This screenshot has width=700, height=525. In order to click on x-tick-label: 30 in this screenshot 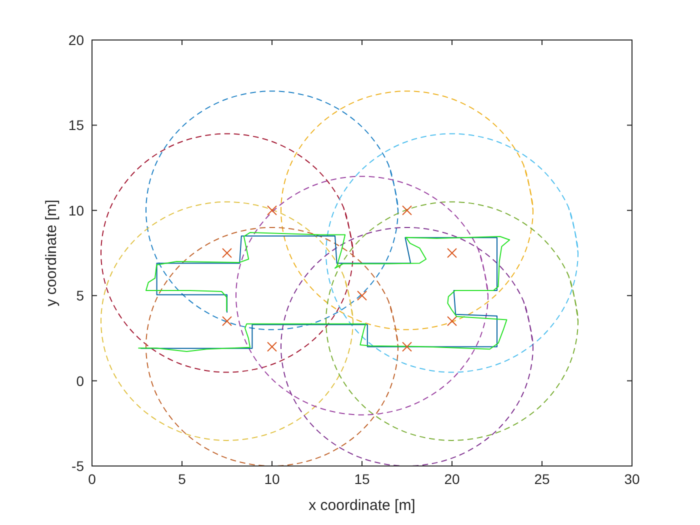, I will do `click(632, 479)`.